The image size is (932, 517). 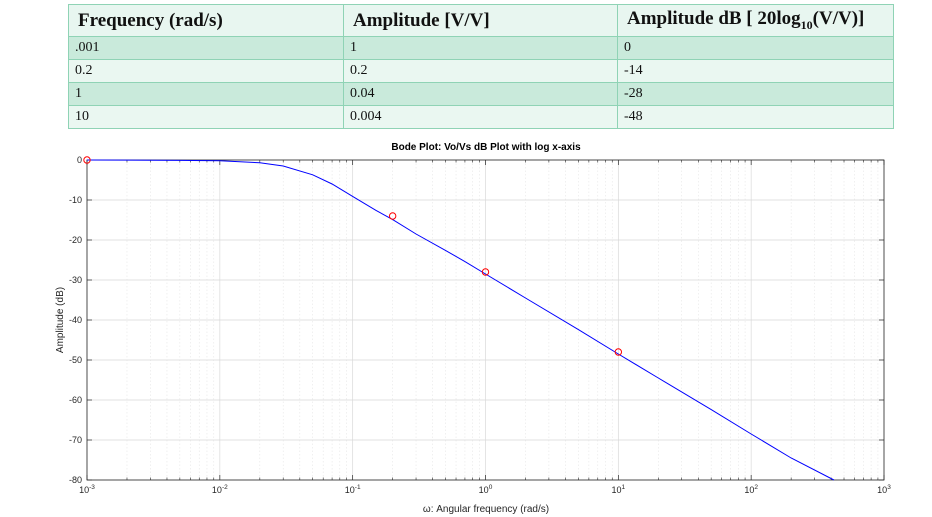 What do you see at coordinates (206, 20) in the screenshot?
I see `header-frequency: Frequency (rad/s)` at bounding box center [206, 20].